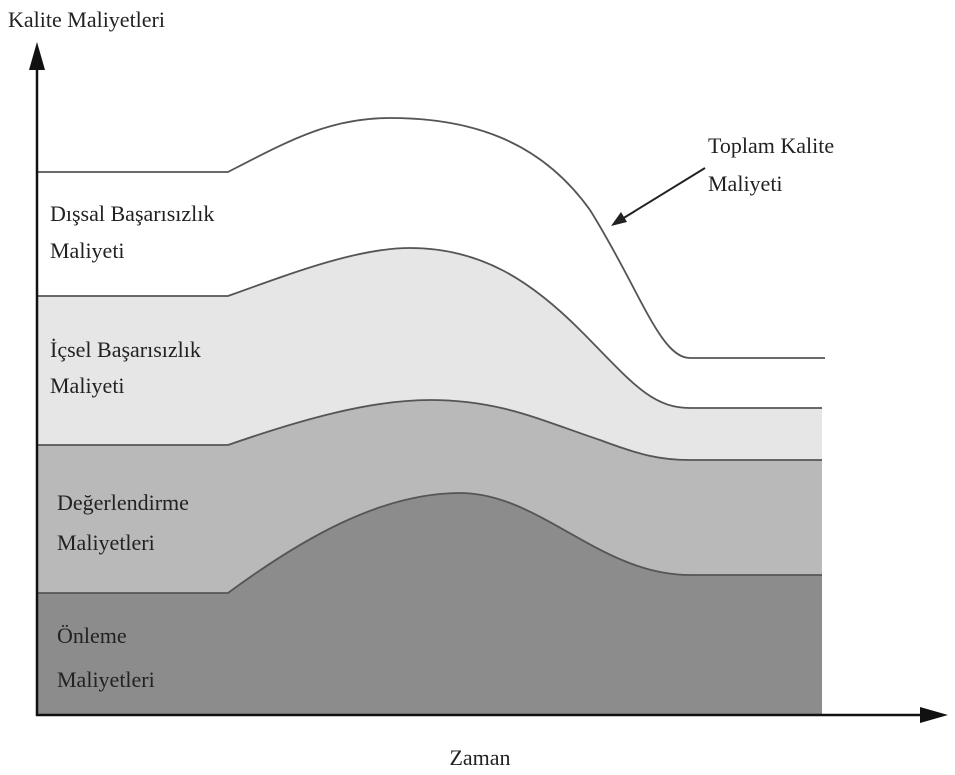 The height and width of the screenshot is (775, 955). I want to click on pointer-arrow, so click(663, 193).